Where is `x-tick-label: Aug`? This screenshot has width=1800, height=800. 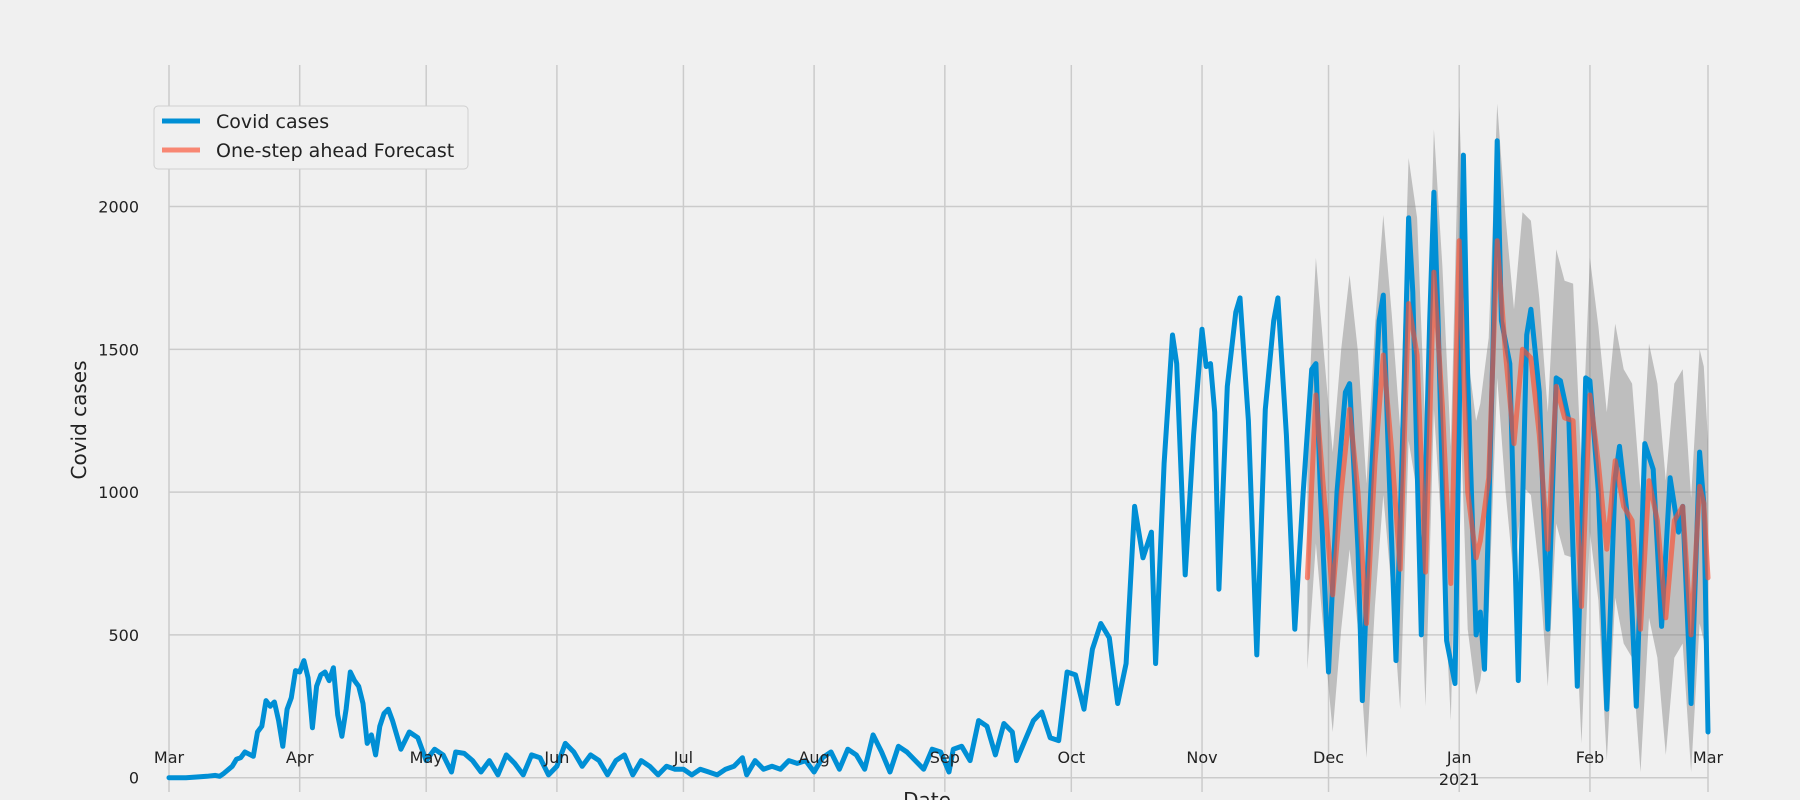
x-tick-label: Aug is located at coordinates (813, 757).